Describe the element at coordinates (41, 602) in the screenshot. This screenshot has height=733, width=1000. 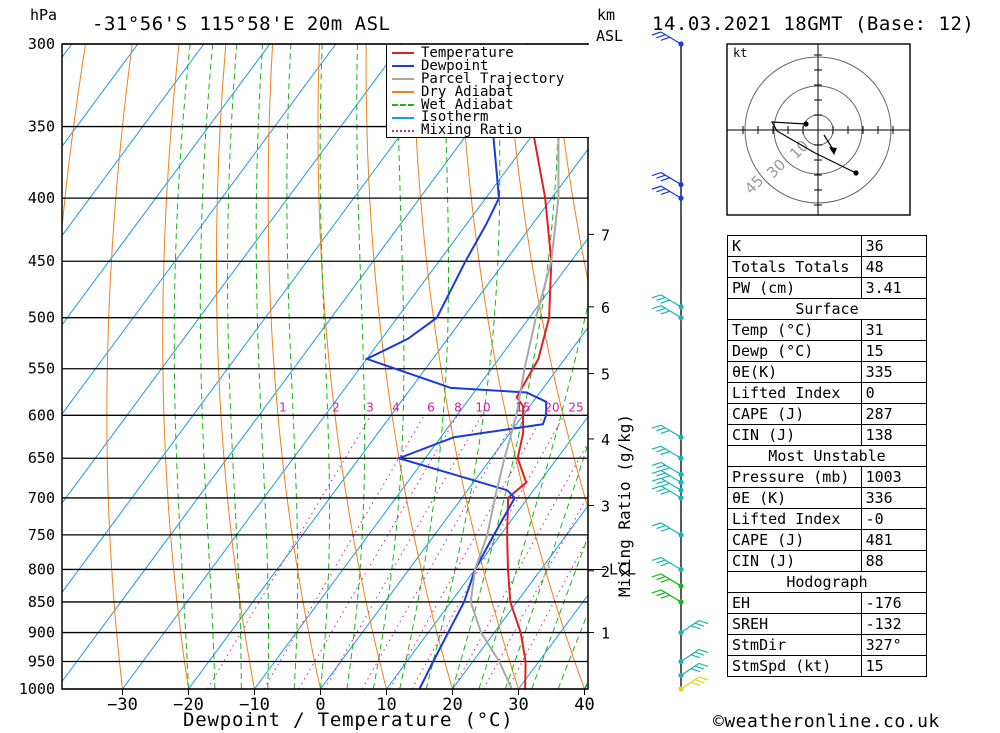
I see `pressure-tick-label: 850` at that location.